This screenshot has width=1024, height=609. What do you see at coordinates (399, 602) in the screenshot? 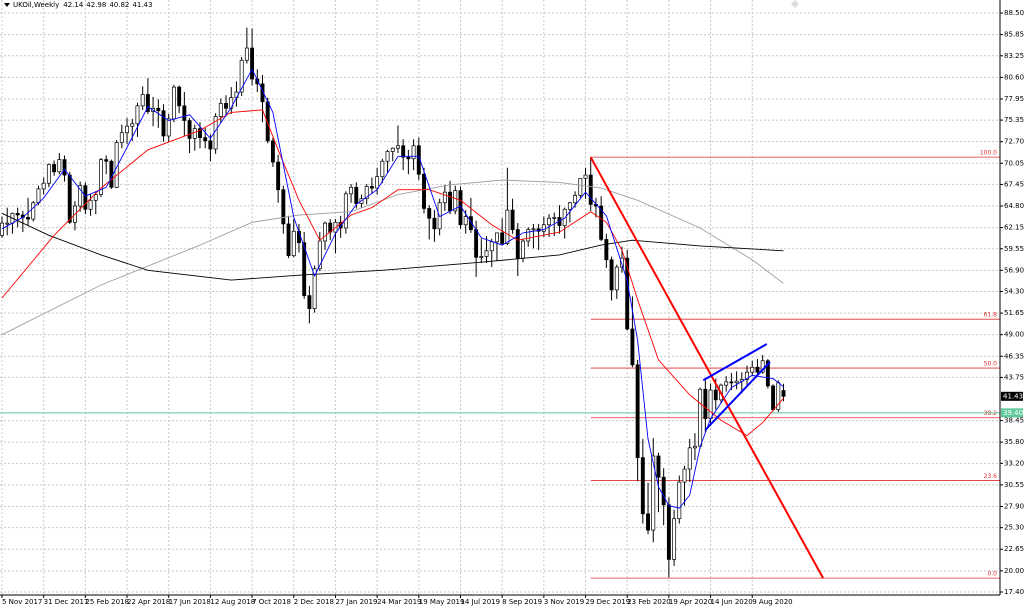
I see `x-tick-label: 24 Mar 2019` at bounding box center [399, 602].